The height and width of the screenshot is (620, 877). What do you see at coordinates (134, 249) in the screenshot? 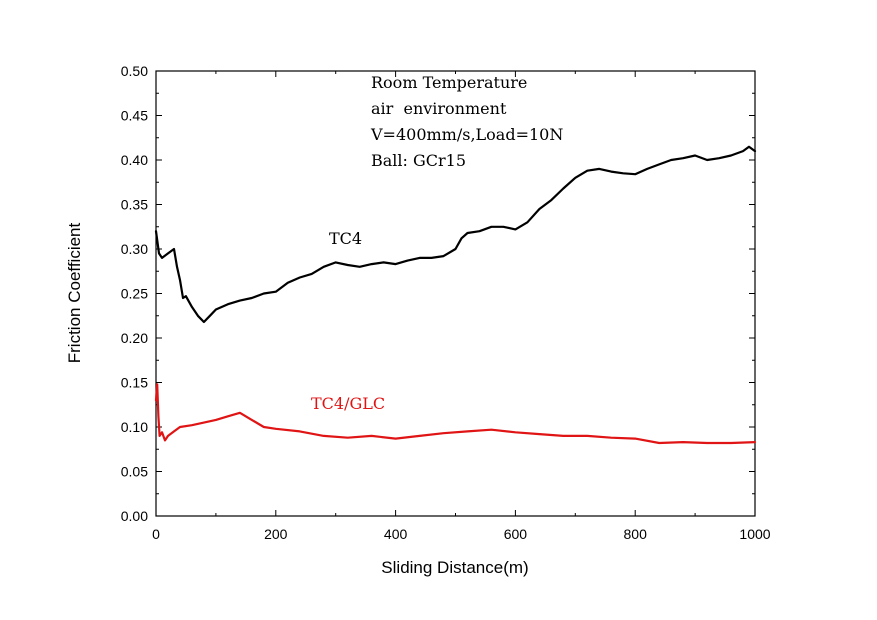
I see `y-tick-label: 0.30` at bounding box center [134, 249].